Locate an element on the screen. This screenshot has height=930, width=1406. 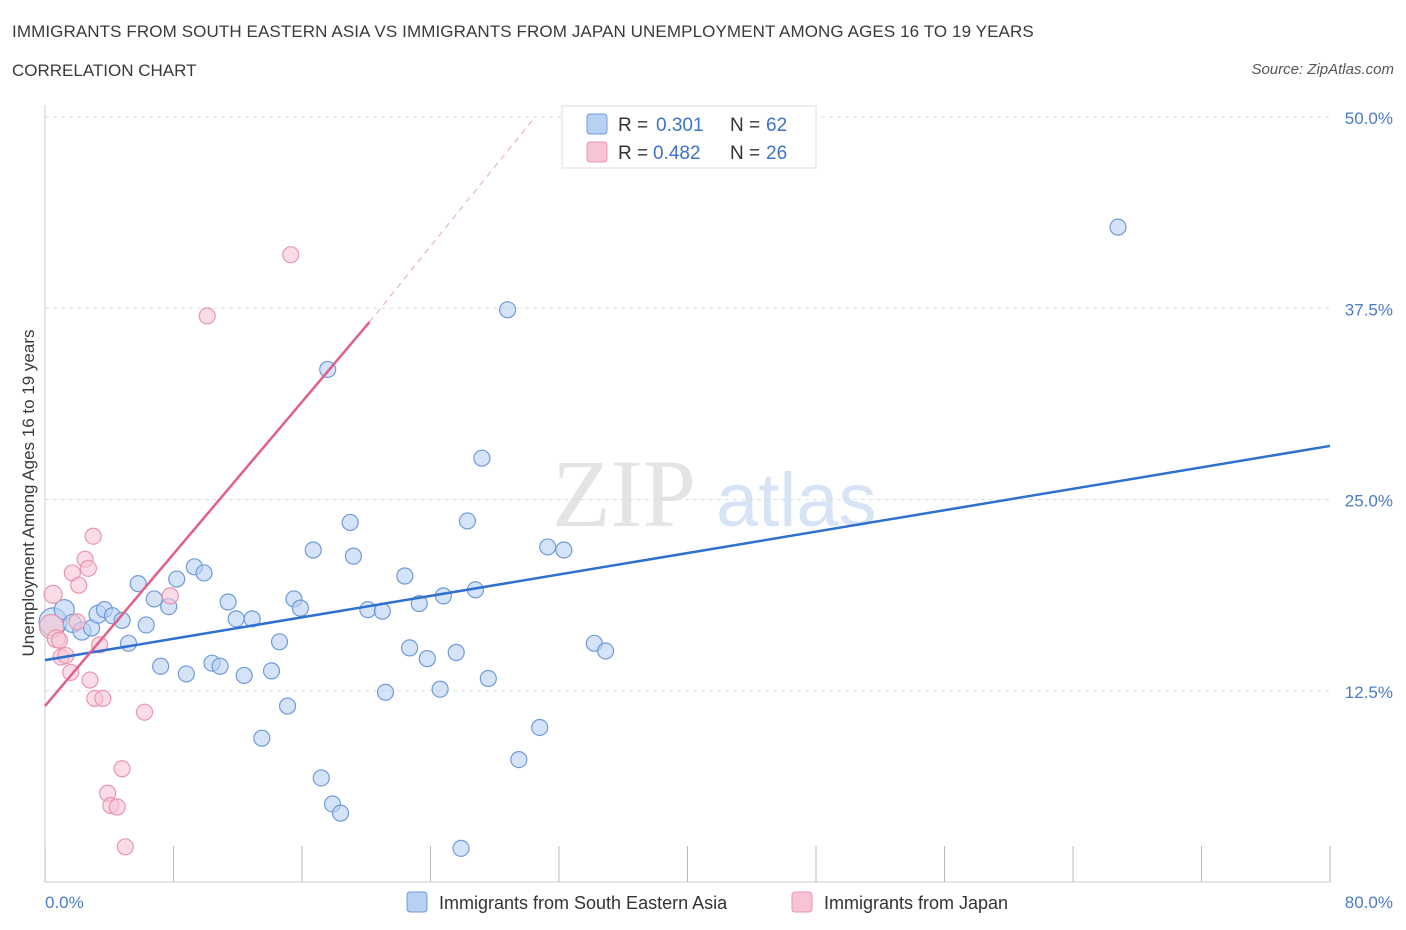
series-legend-label-1: Immigrants from Japan is located at coordinates (916, 903).